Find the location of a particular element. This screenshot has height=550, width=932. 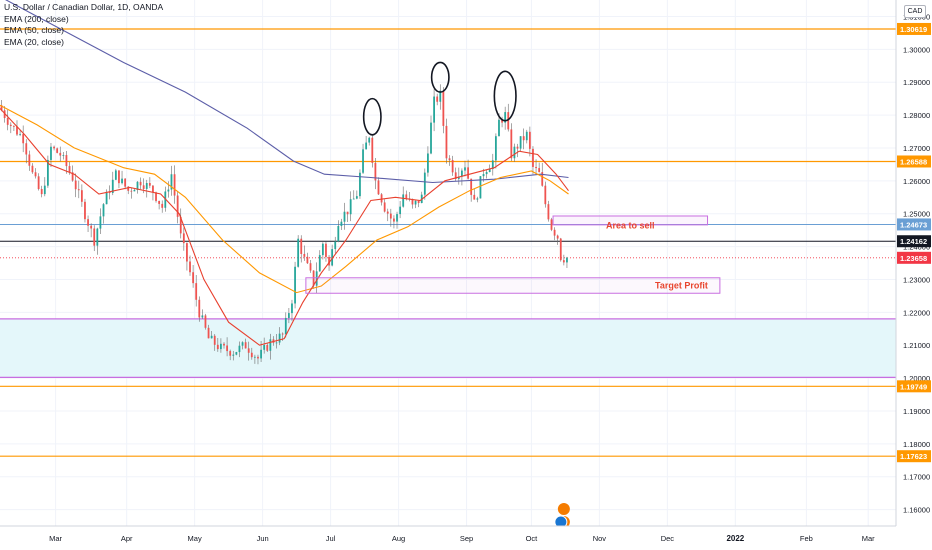

sell-zone-box is located at coordinates (630, 220).